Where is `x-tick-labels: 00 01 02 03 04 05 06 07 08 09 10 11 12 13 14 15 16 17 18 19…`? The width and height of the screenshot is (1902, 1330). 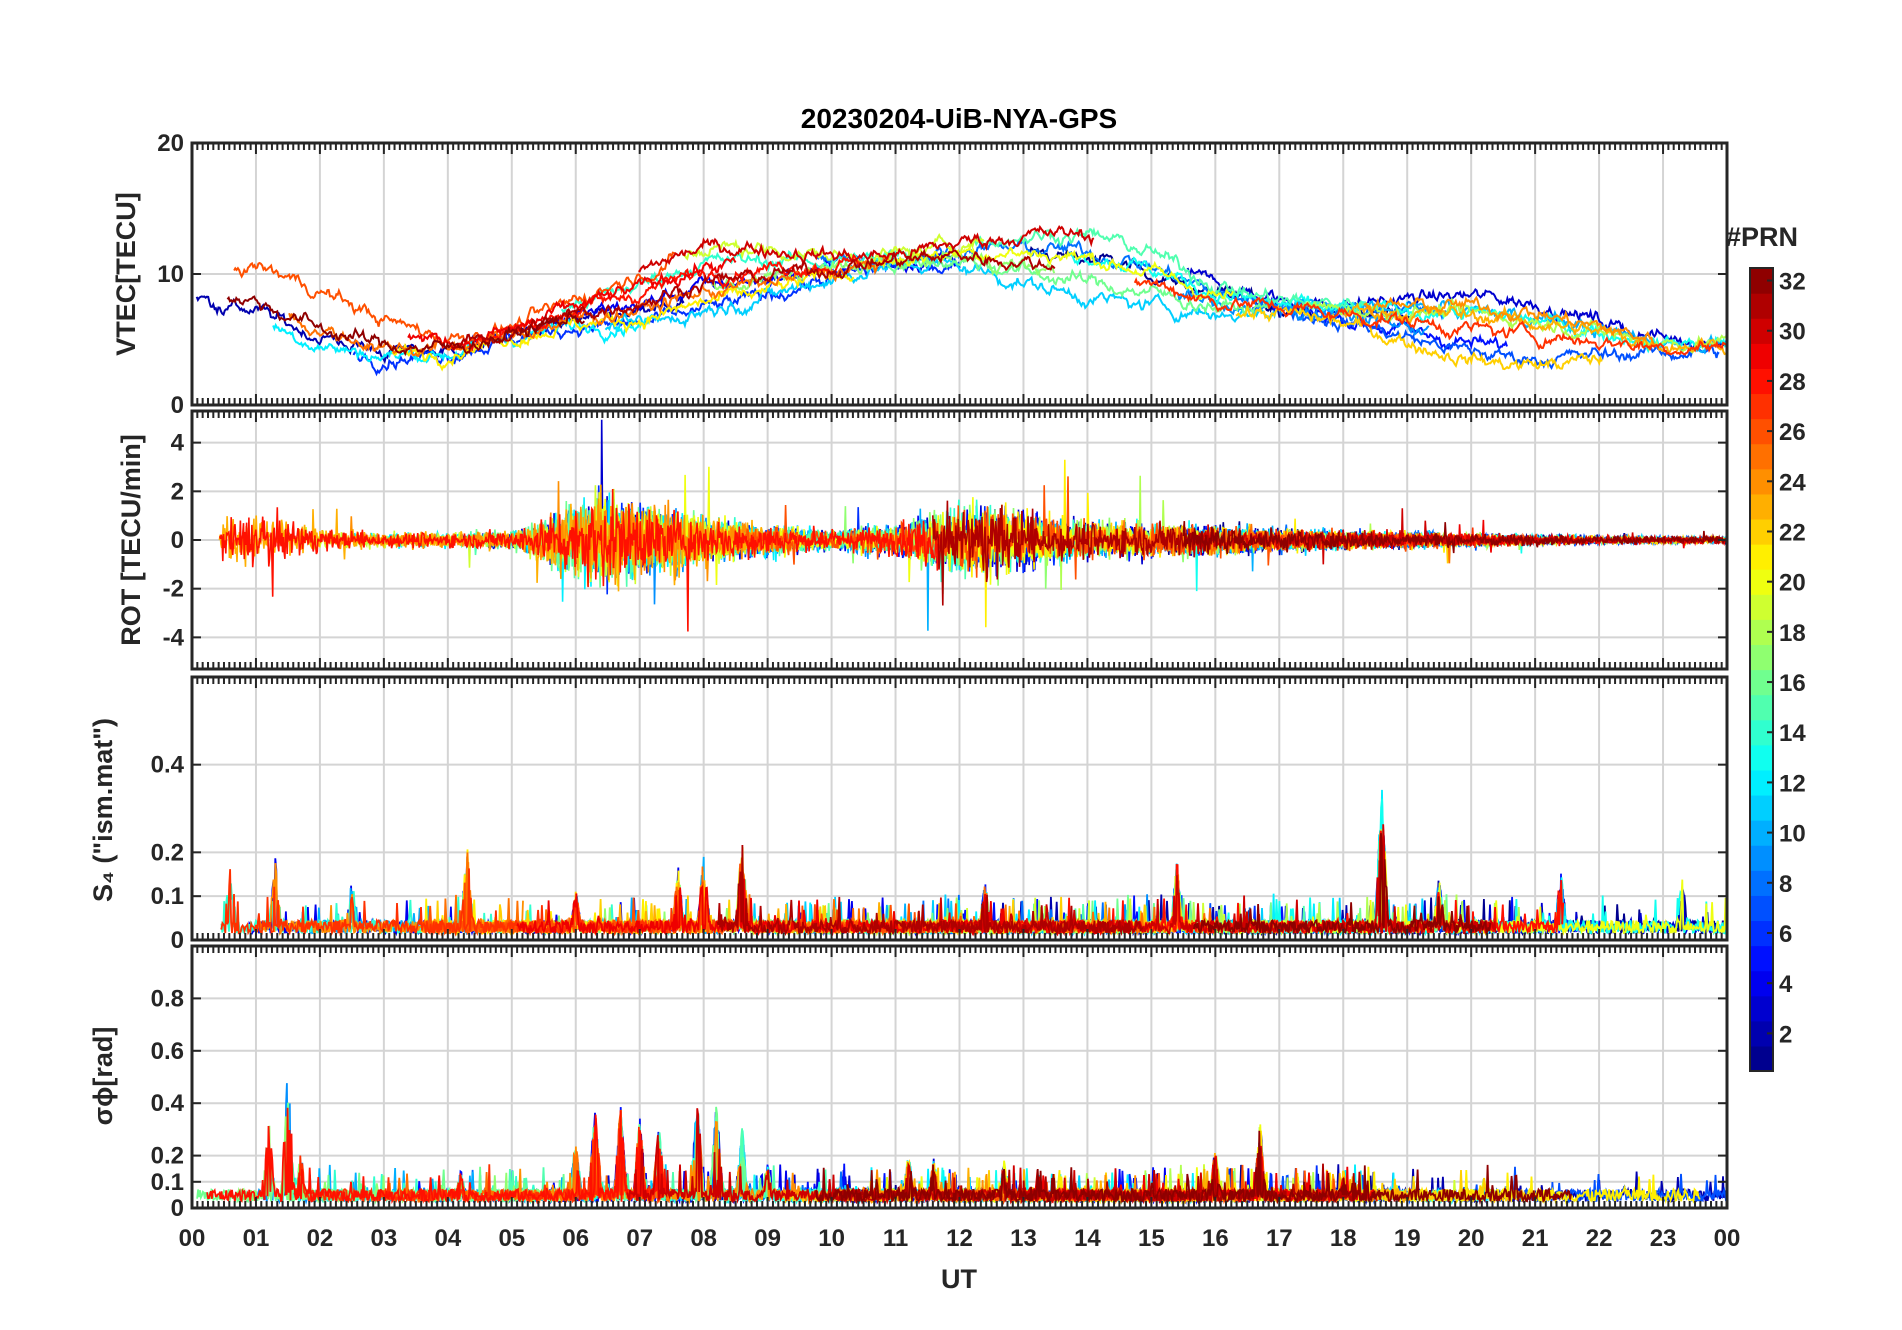
x-tick-labels: 00 01 02 03 04 05 06 07 08 09 10 11 12 13 14 15 16 17 18 19… is located at coordinates (960, 1238).